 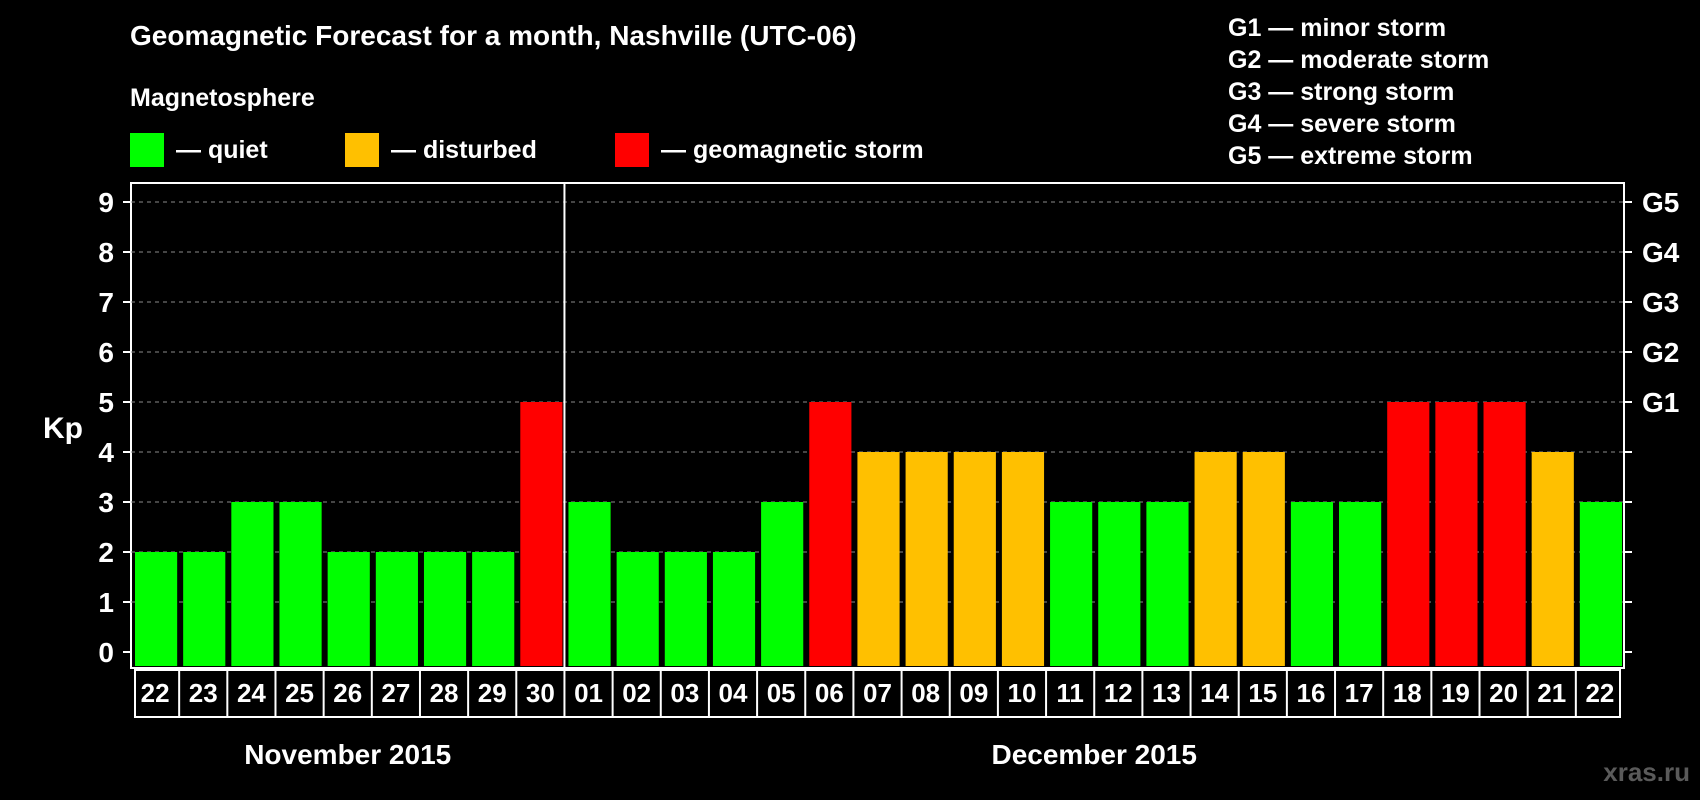 What do you see at coordinates (299, 693) in the screenshot?
I see `date-label: 25` at bounding box center [299, 693].